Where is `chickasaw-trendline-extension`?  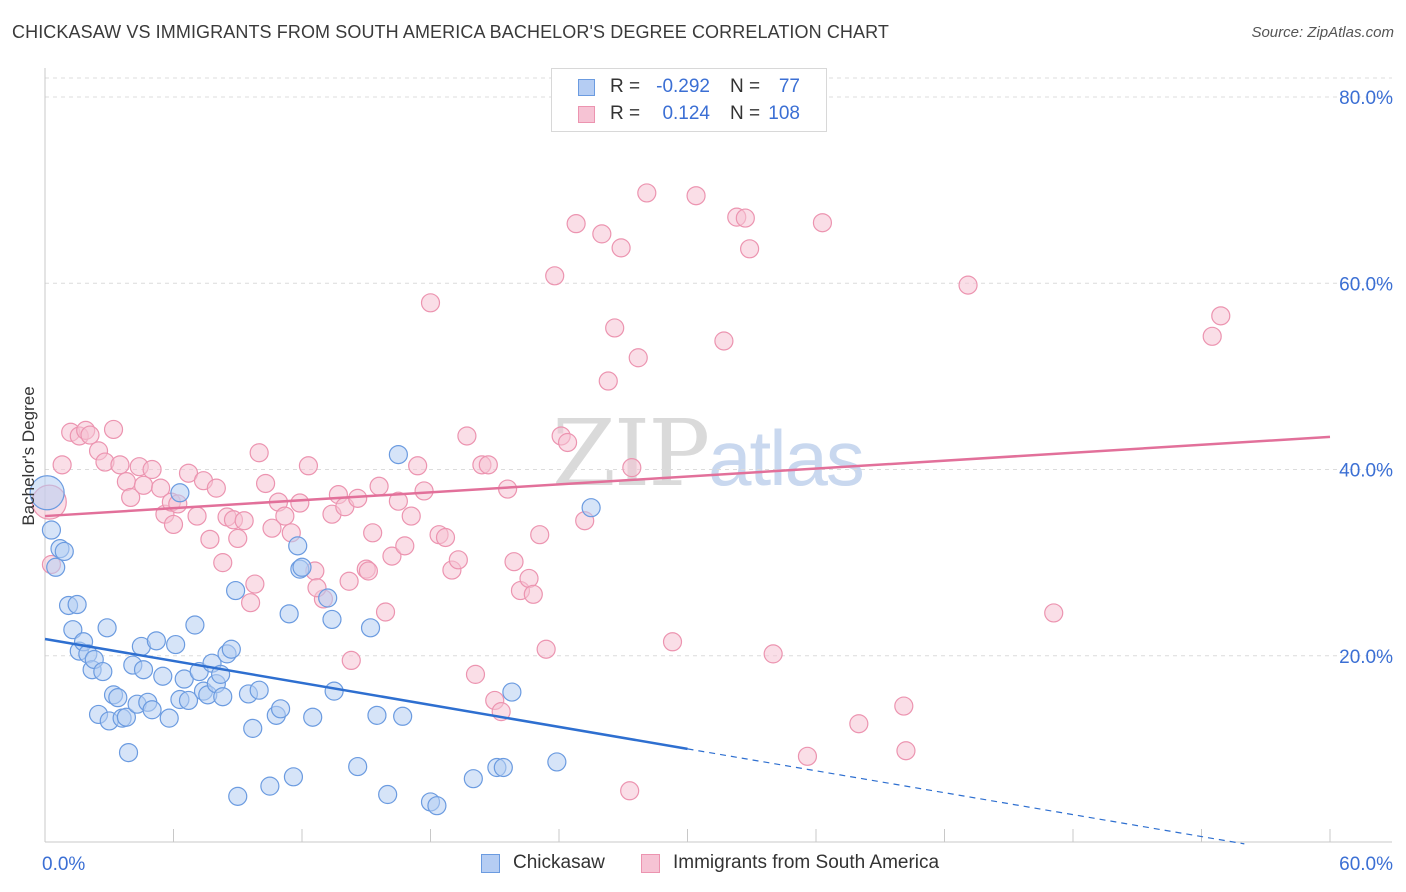 chickasaw-trendline-extension is located at coordinates (966, 796).